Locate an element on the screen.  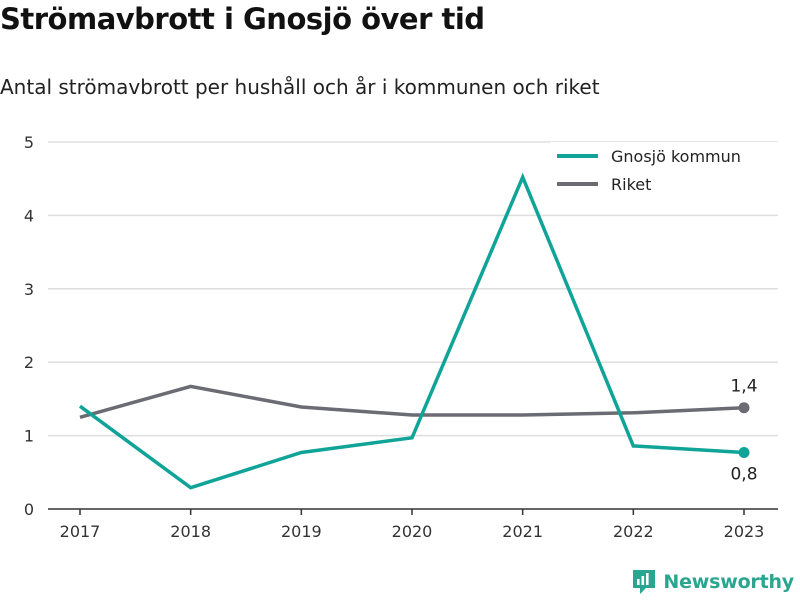
newsworthy-logo-icon is located at coordinates (644, 582).